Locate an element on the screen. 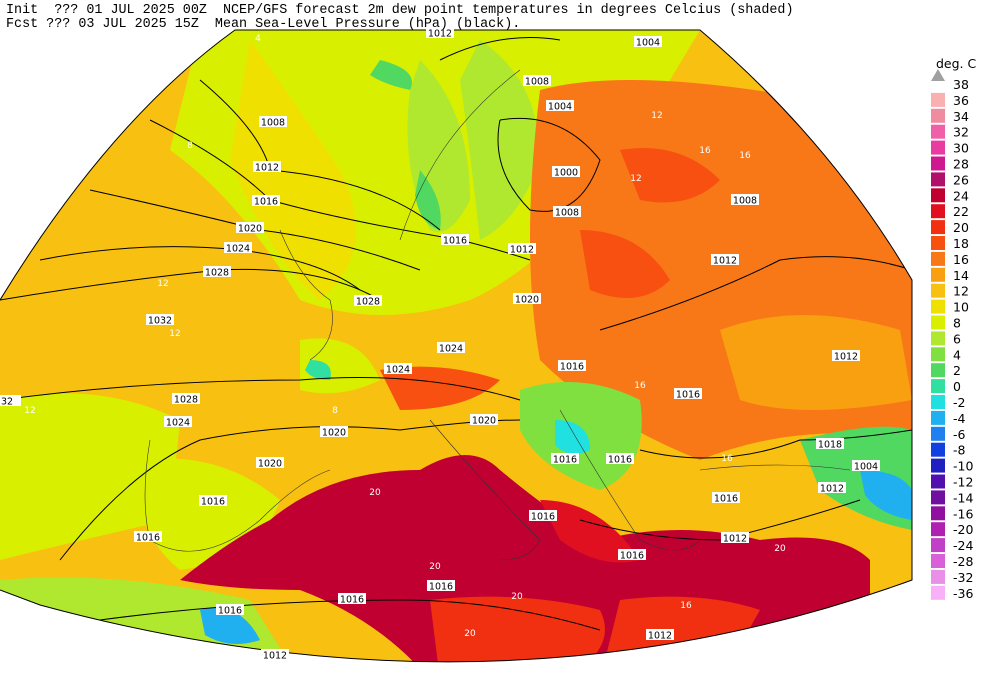 The image size is (1000, 680). colorbar-label: 10 is located at coordinates (961, 307).